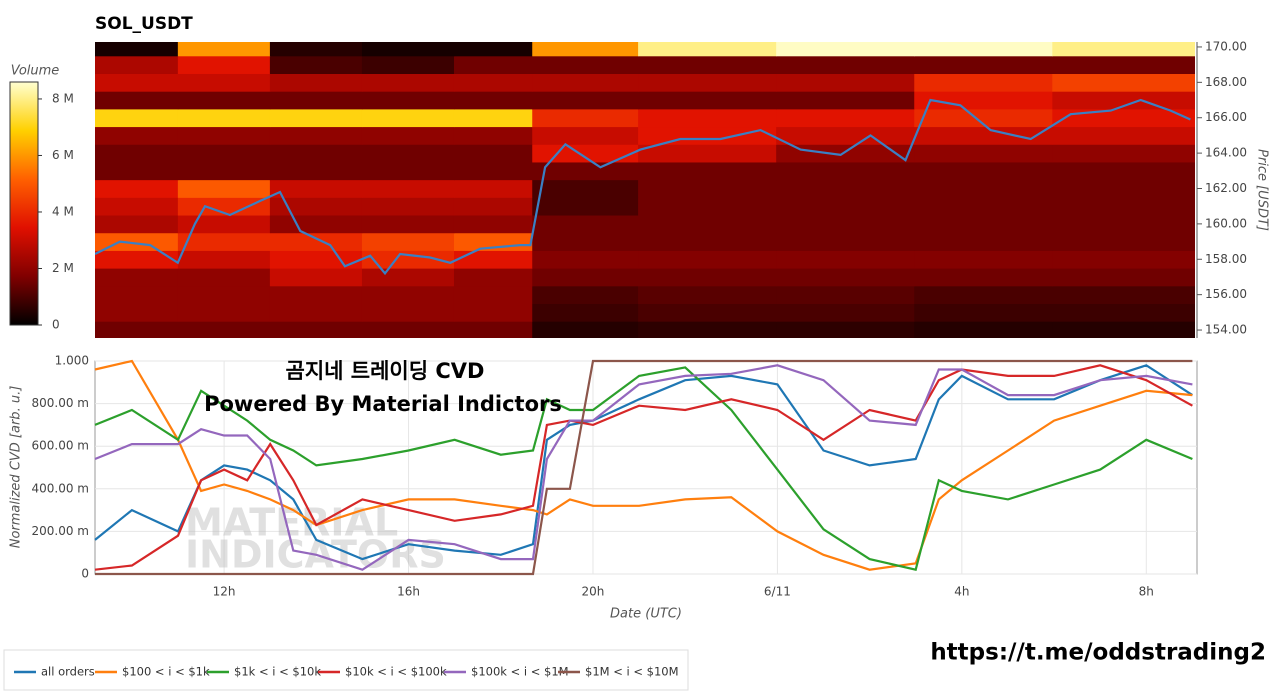 Image resolution: width=1280 pixels, height=692 pixels. Describe the element at coordinates (61, 531) in the screenshot. I see `y-tick-label: 200.00 m` at that location.